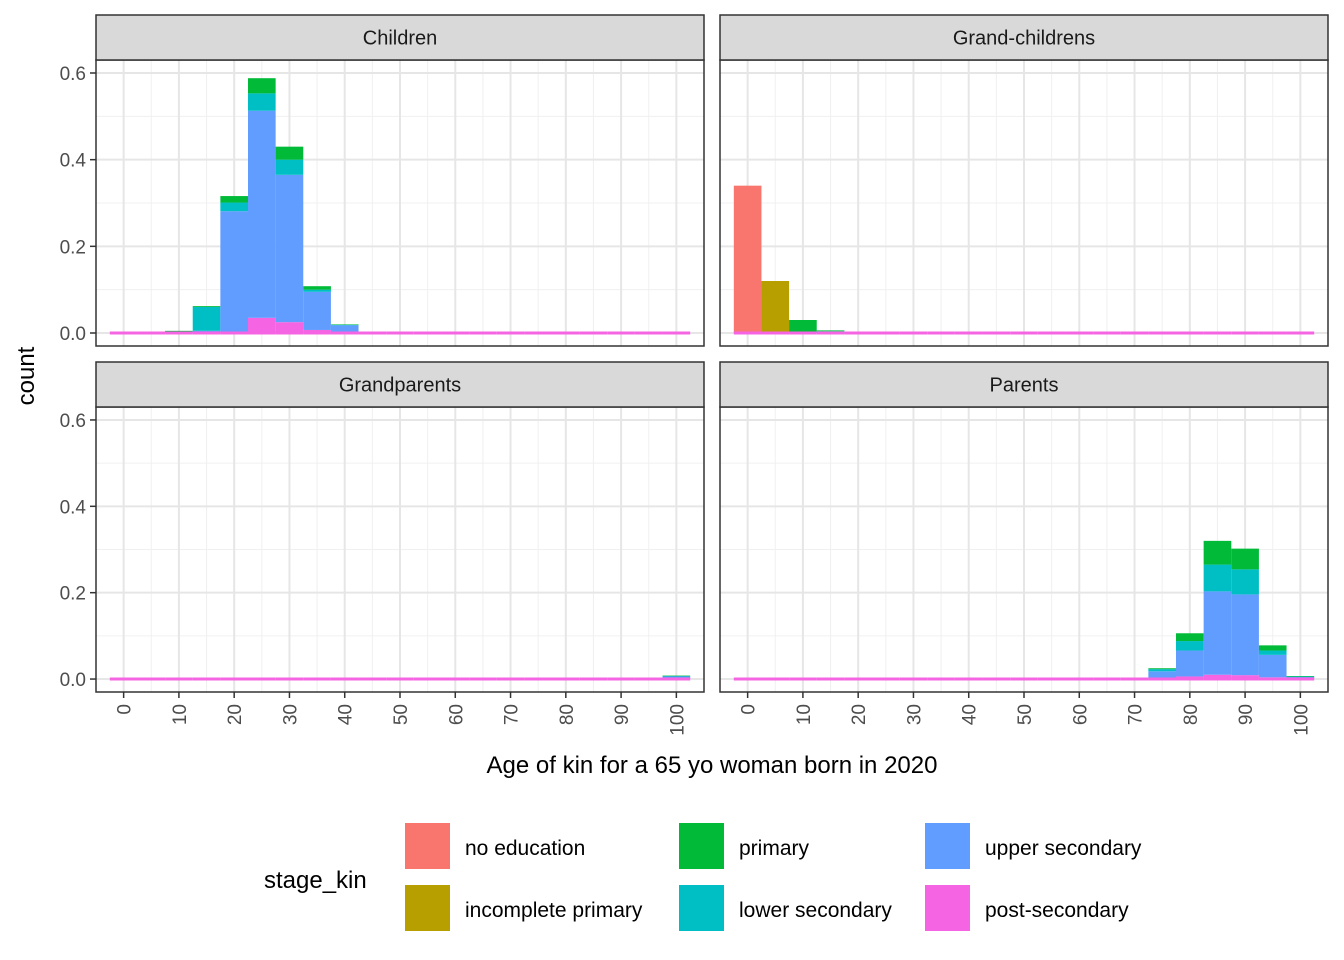 The image size is (1344, 960). I want to click on legend-label: incomplete primary, so click(554, 910).